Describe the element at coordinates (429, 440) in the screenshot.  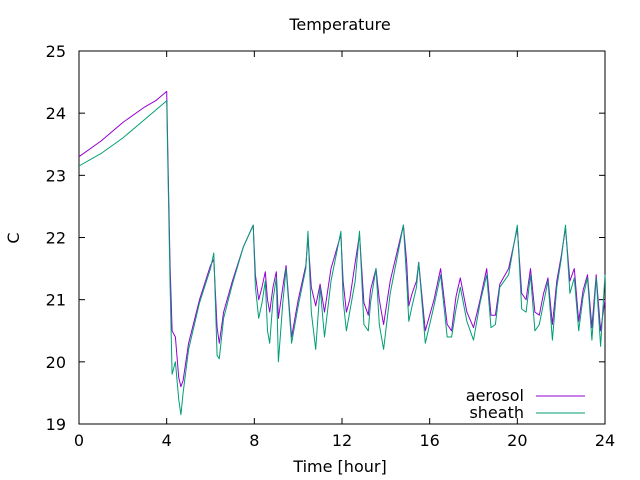
I see `x-tick-label: 16` at that location.